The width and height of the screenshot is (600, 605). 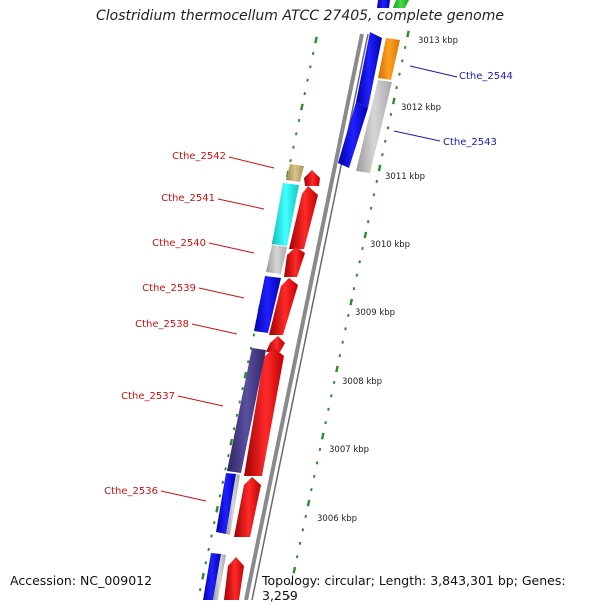 I want to click on ruler-label: 3009 kbp, so click(x=375, y=313).